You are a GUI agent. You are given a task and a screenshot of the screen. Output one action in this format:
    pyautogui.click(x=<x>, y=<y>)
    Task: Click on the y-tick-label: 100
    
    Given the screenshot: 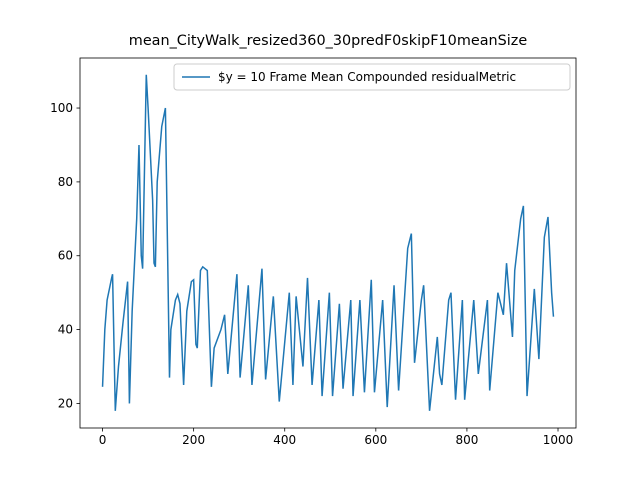 What is the action you would take?
    pyautogui.click(x=61, y=108)
    